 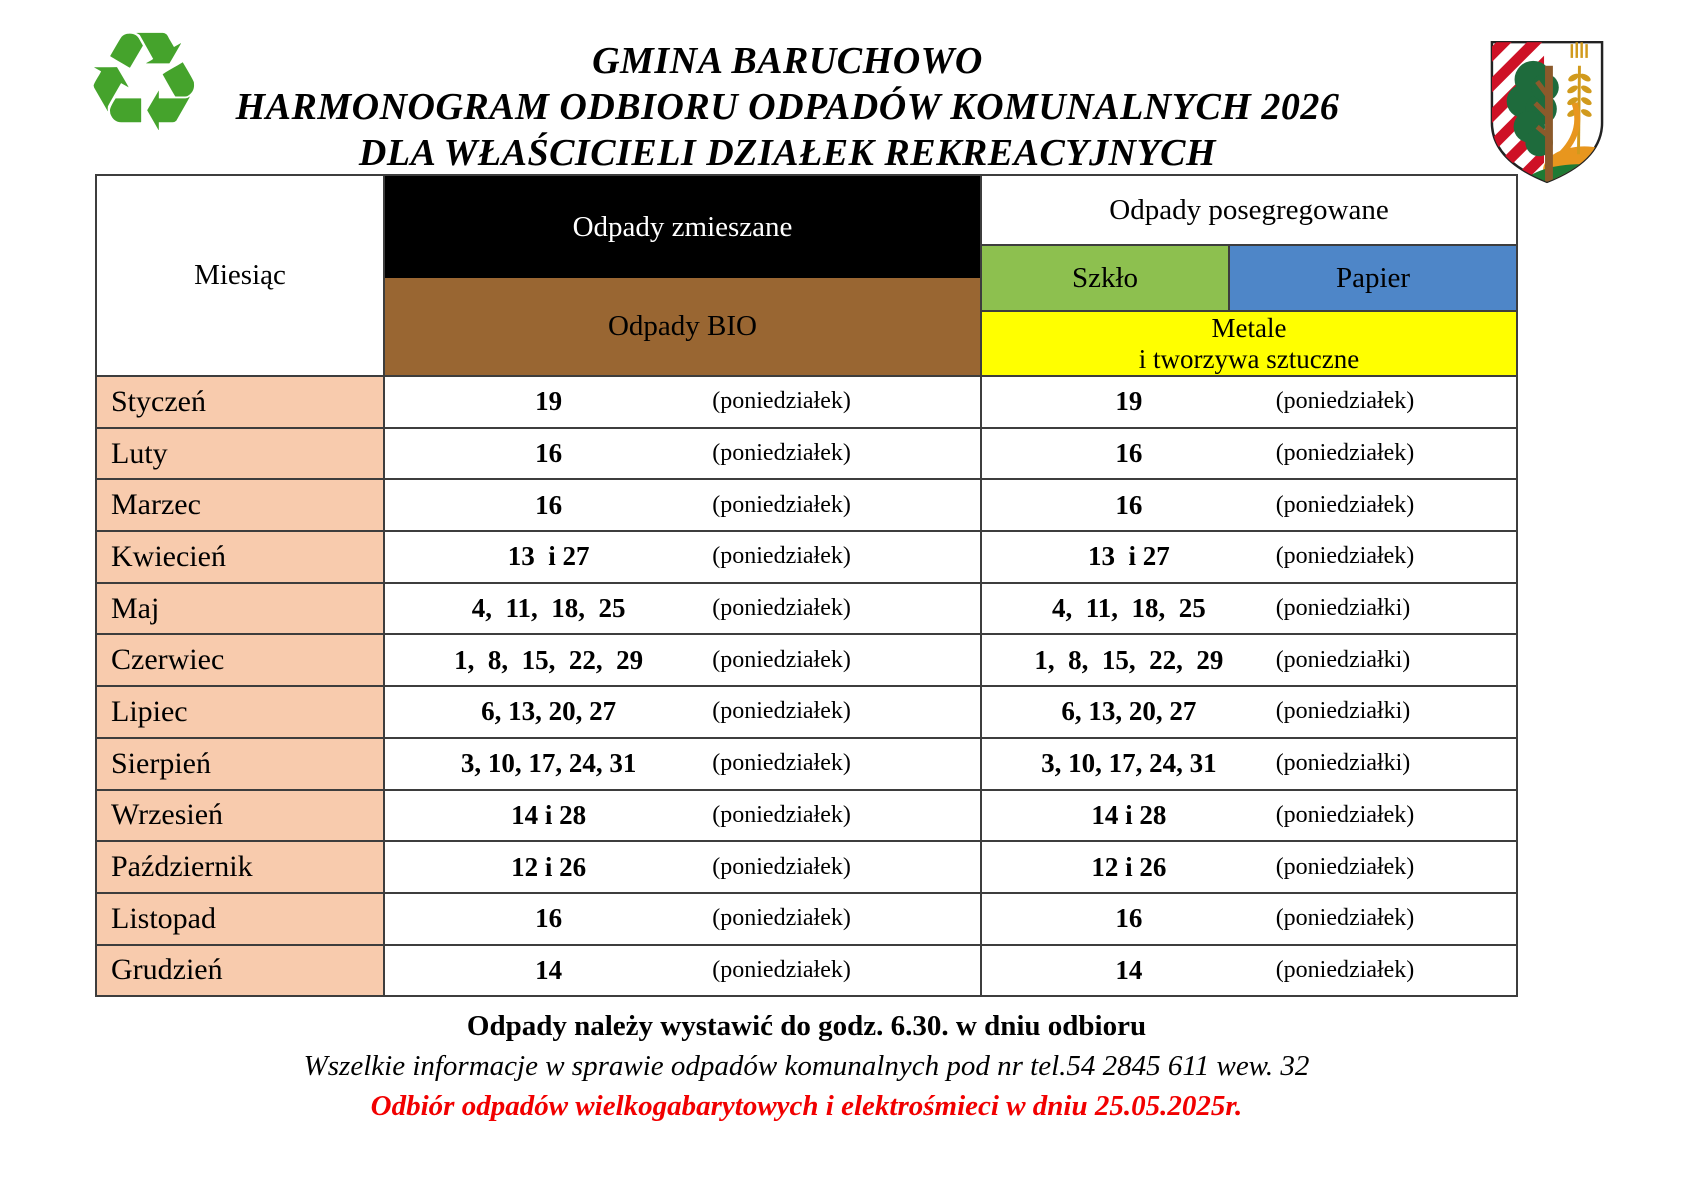 I want to click on crest-shield, so click(x=1547, y=112).